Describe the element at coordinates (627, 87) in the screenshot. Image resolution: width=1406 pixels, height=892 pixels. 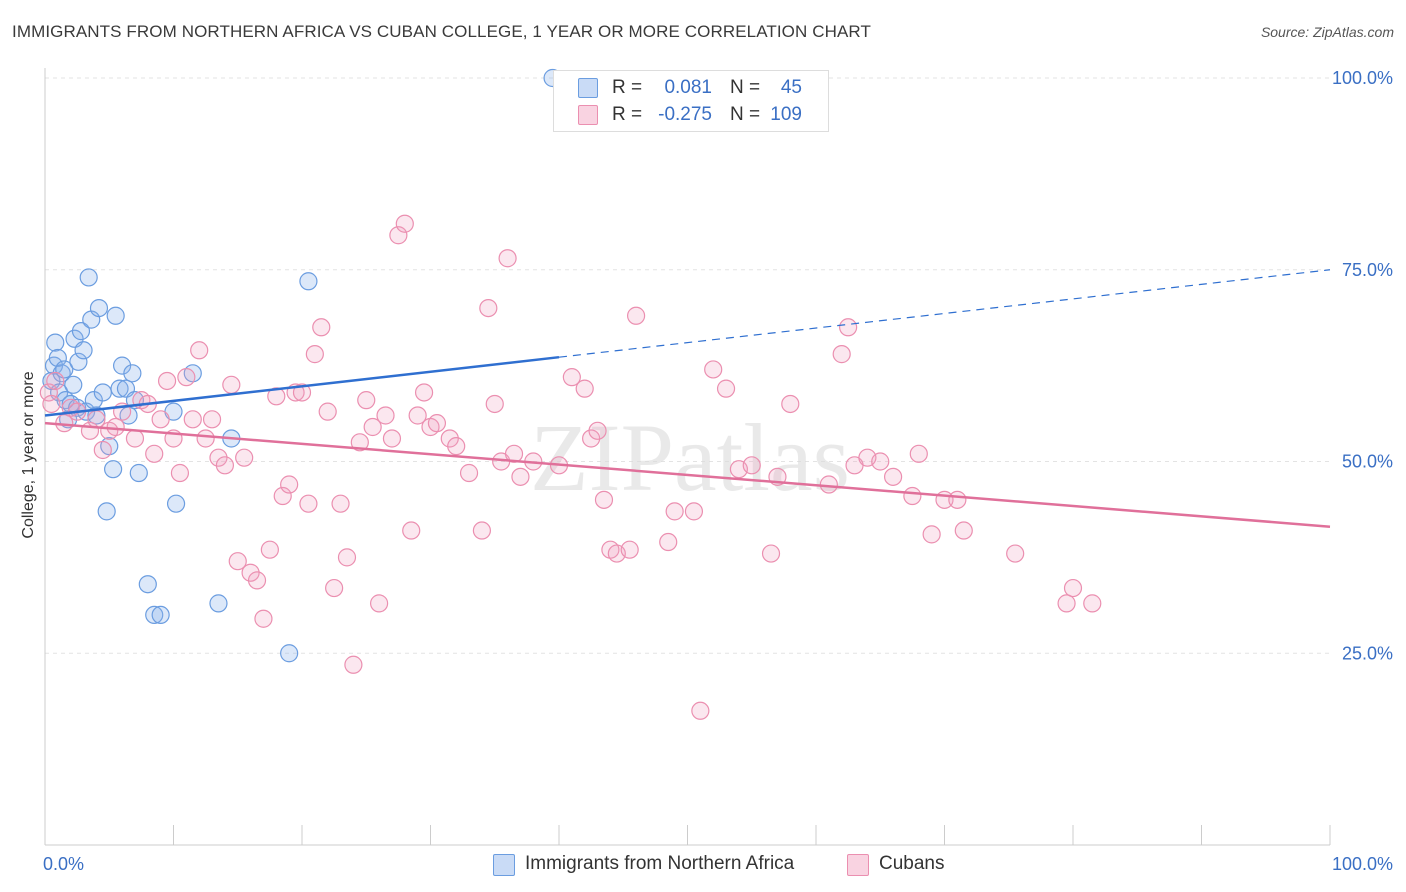
I see `legend-r-label: R =` at that location.